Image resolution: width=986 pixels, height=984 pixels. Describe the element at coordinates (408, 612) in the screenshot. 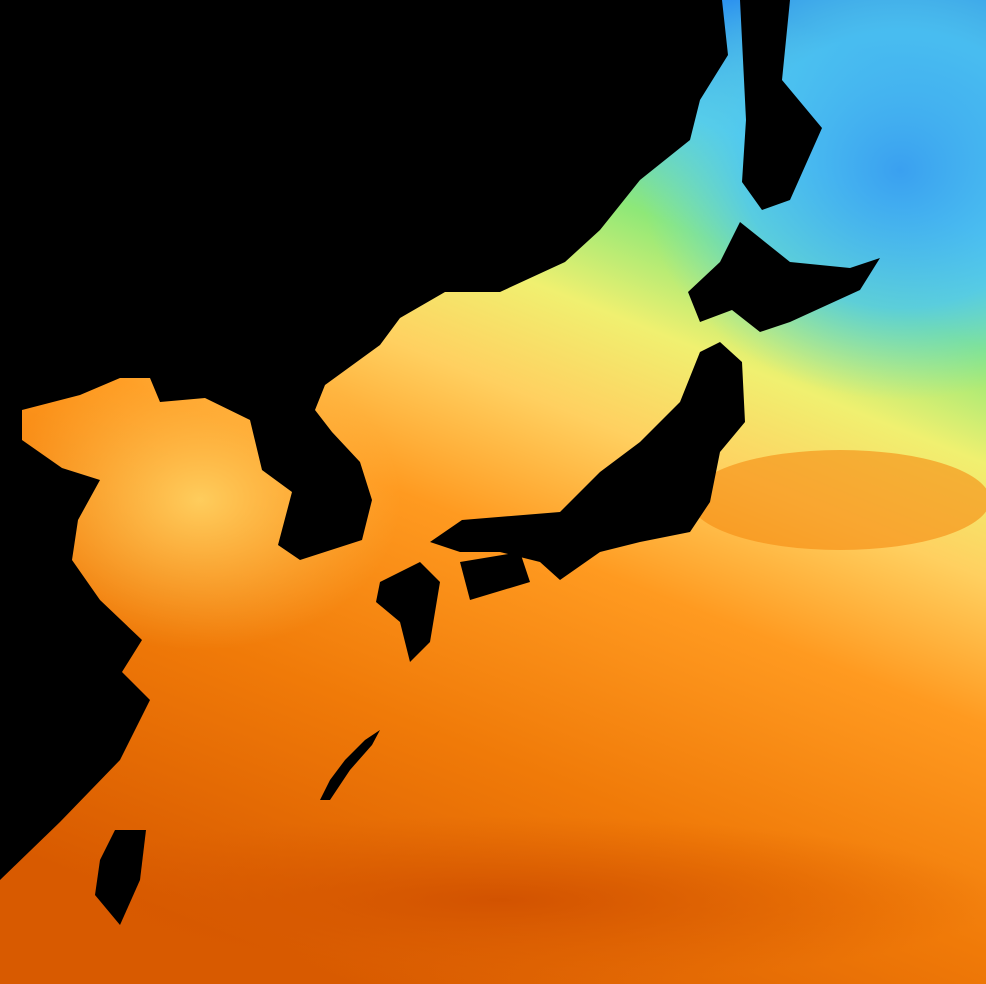

I see `kyushu` at that location.